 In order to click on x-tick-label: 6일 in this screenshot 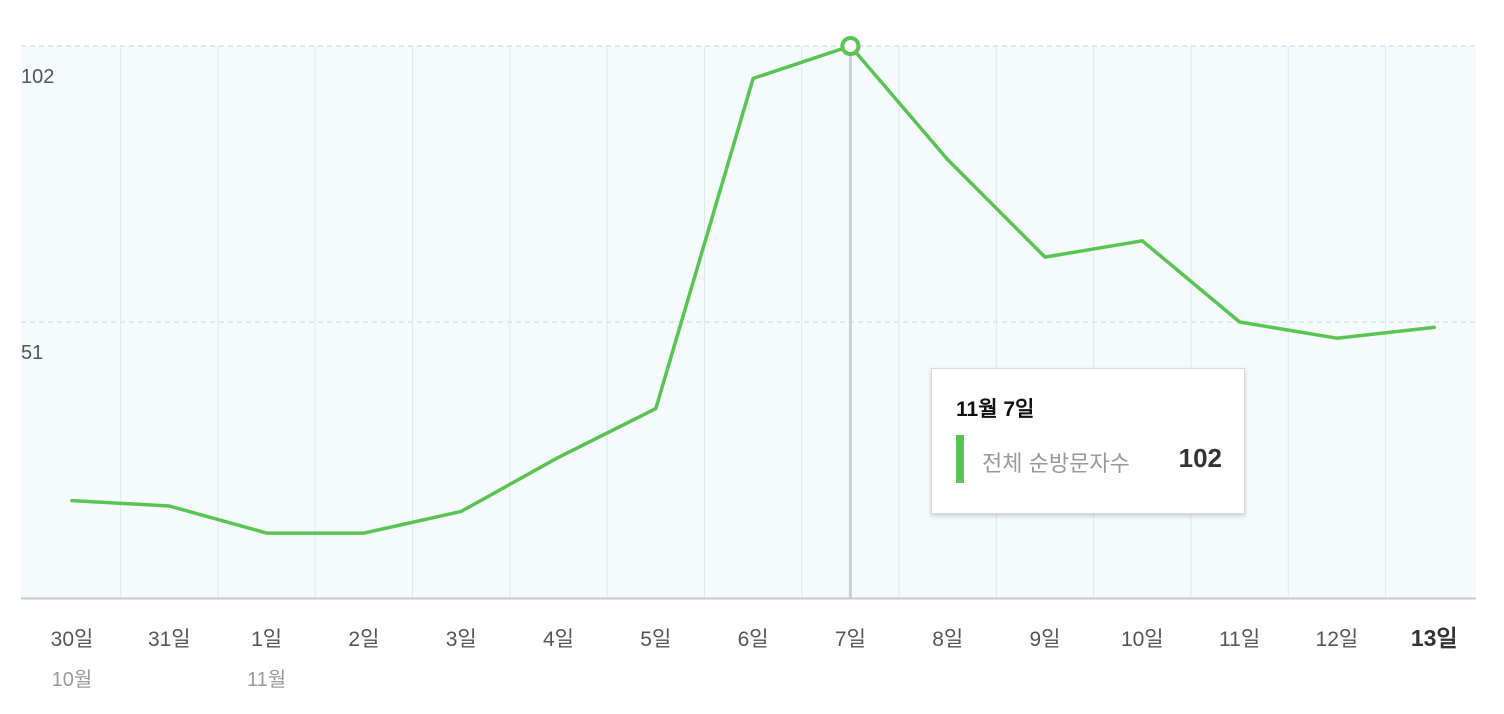, I will do `click(753, 639)`.